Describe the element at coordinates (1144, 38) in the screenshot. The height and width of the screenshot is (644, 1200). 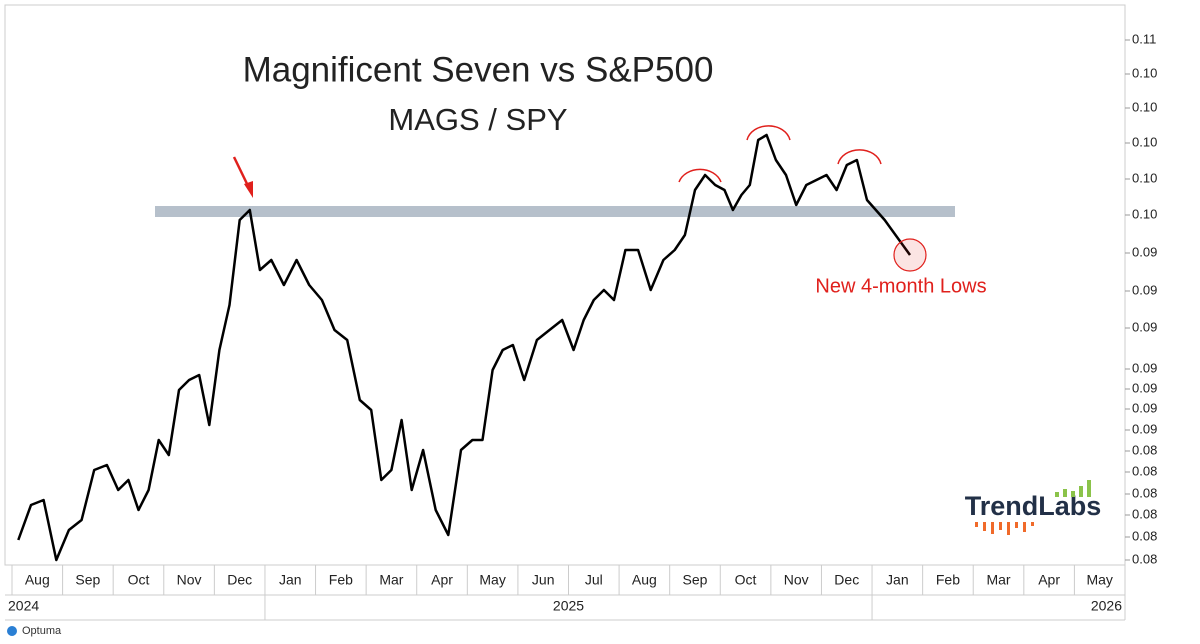
I see `y-tick-label: 0.11` at that location.